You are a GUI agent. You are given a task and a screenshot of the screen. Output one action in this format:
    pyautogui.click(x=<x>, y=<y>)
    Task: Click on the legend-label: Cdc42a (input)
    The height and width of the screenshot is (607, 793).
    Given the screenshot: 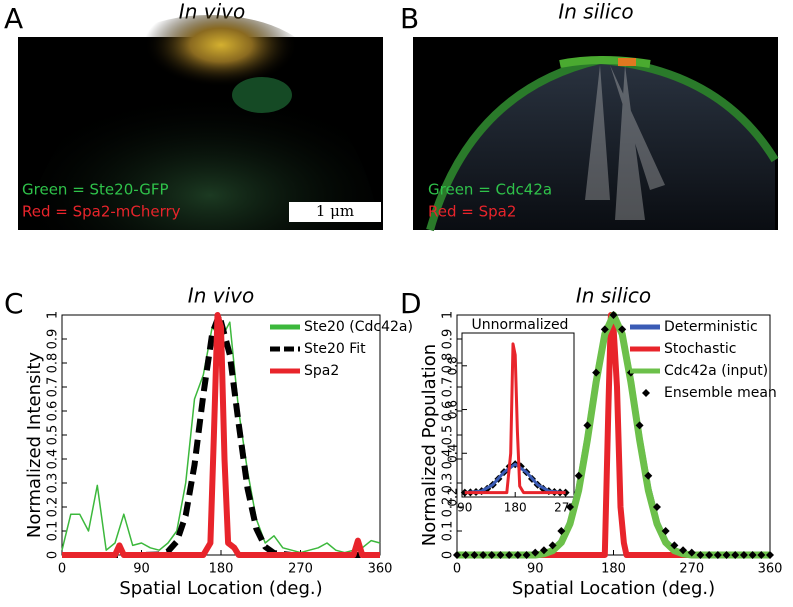 What is the action you would take?
    pyautogui.click(x=716, y=371)
    